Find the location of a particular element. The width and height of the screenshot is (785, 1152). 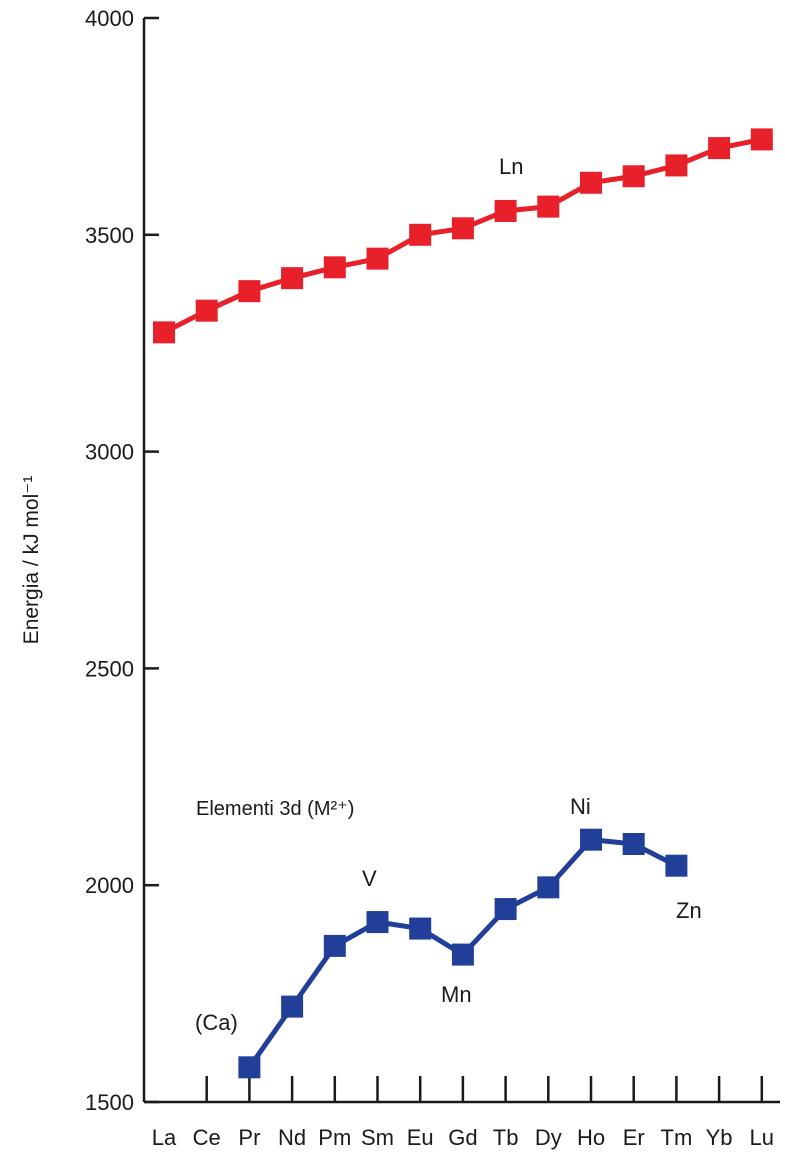

x-tick-label: Yb is located at coordinates (719, 1137).